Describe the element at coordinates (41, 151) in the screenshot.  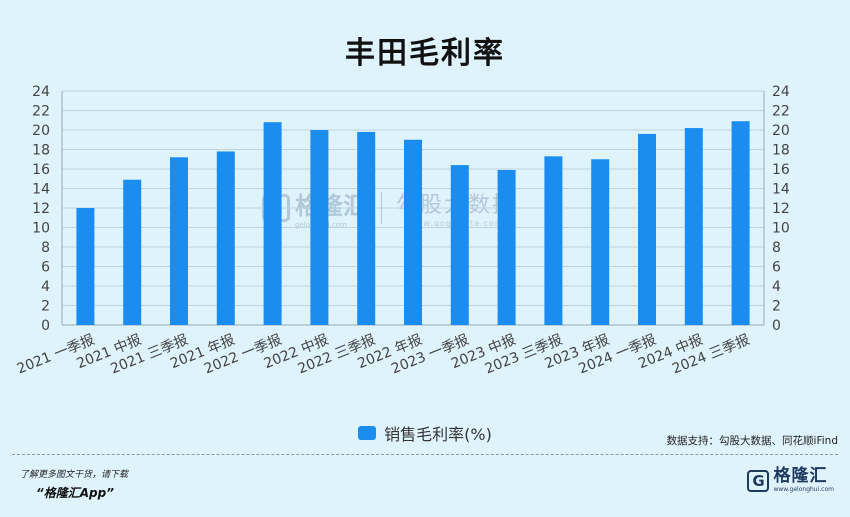
I see `y-tick-label-left: 18` at that location.